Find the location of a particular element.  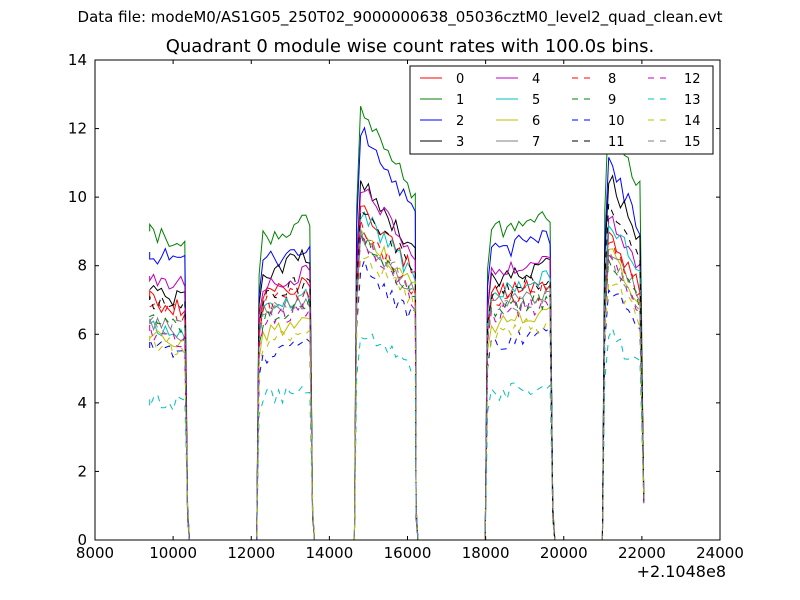

y-tick-label: 2 is located at coordinates (82, 471).